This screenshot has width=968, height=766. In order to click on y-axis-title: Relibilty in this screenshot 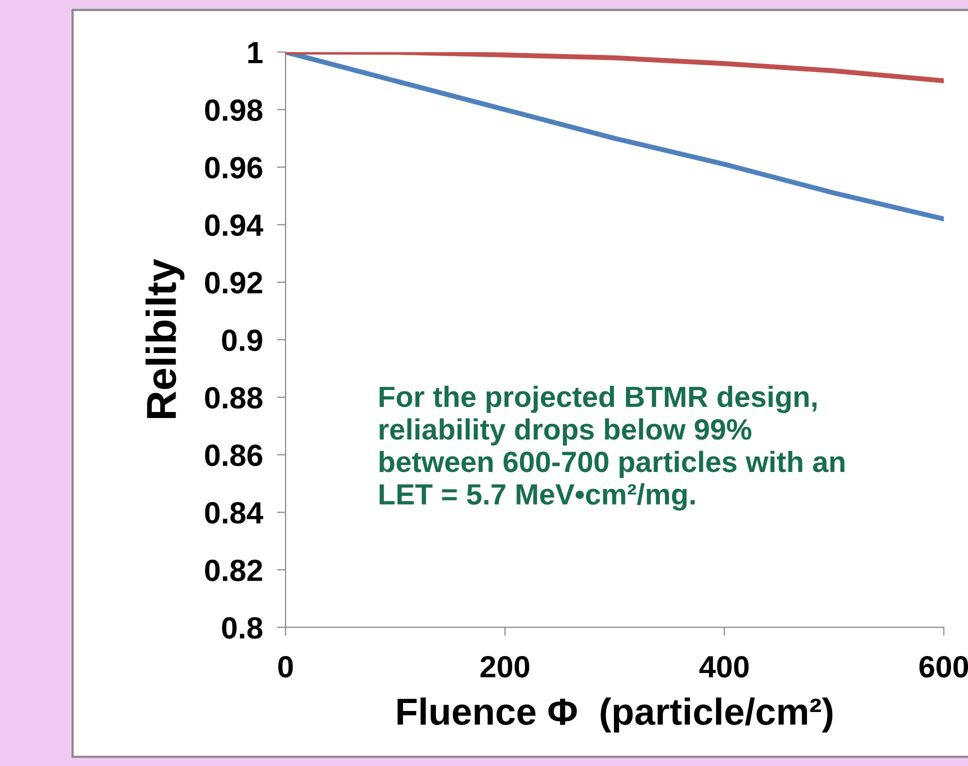, I will do `click(165, 338)`.